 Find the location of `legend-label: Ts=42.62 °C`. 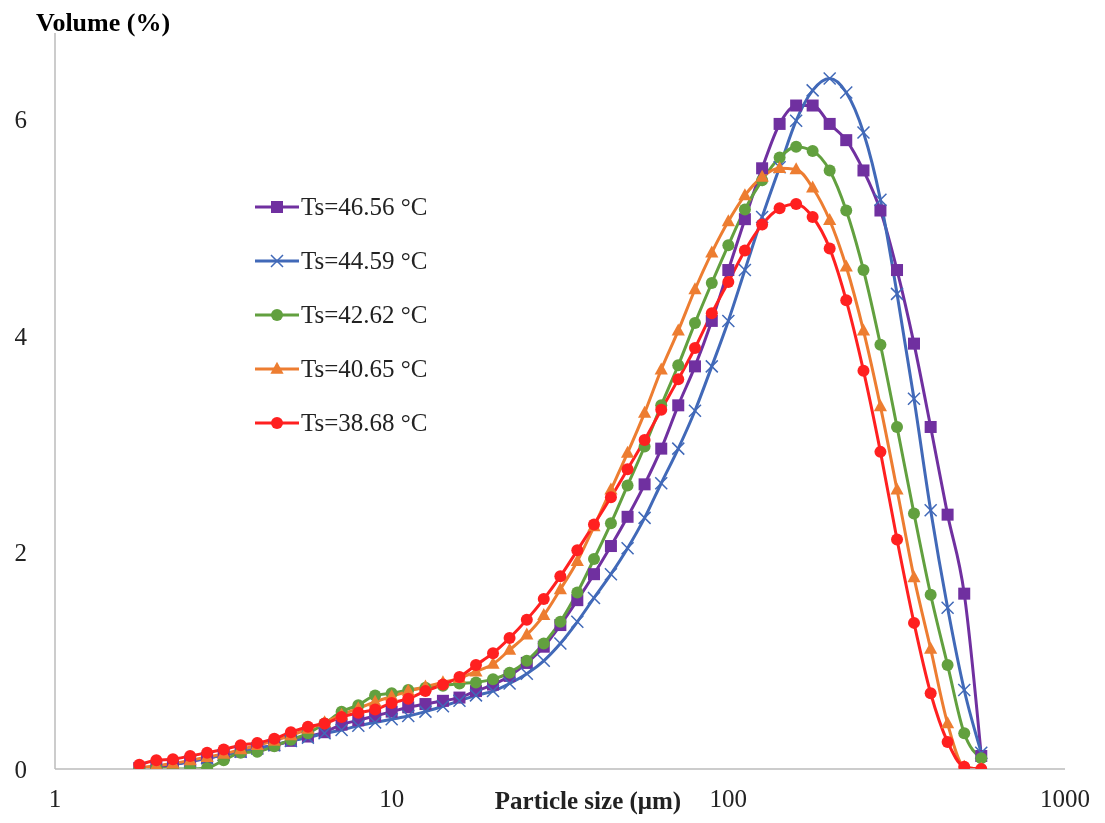

legend-label: Ts=42.62 °C is located at coordinates (364, 315).